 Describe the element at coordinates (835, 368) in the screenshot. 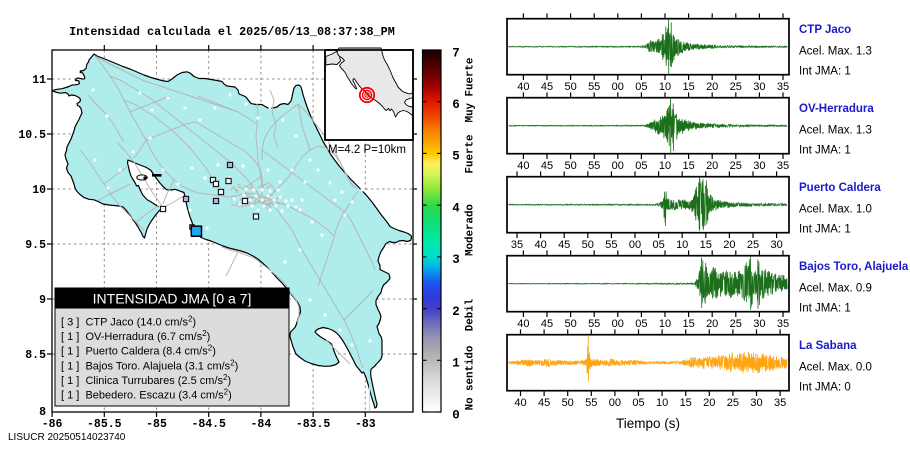

I see `svg-text: Acel. Max. 0.0` at that location.